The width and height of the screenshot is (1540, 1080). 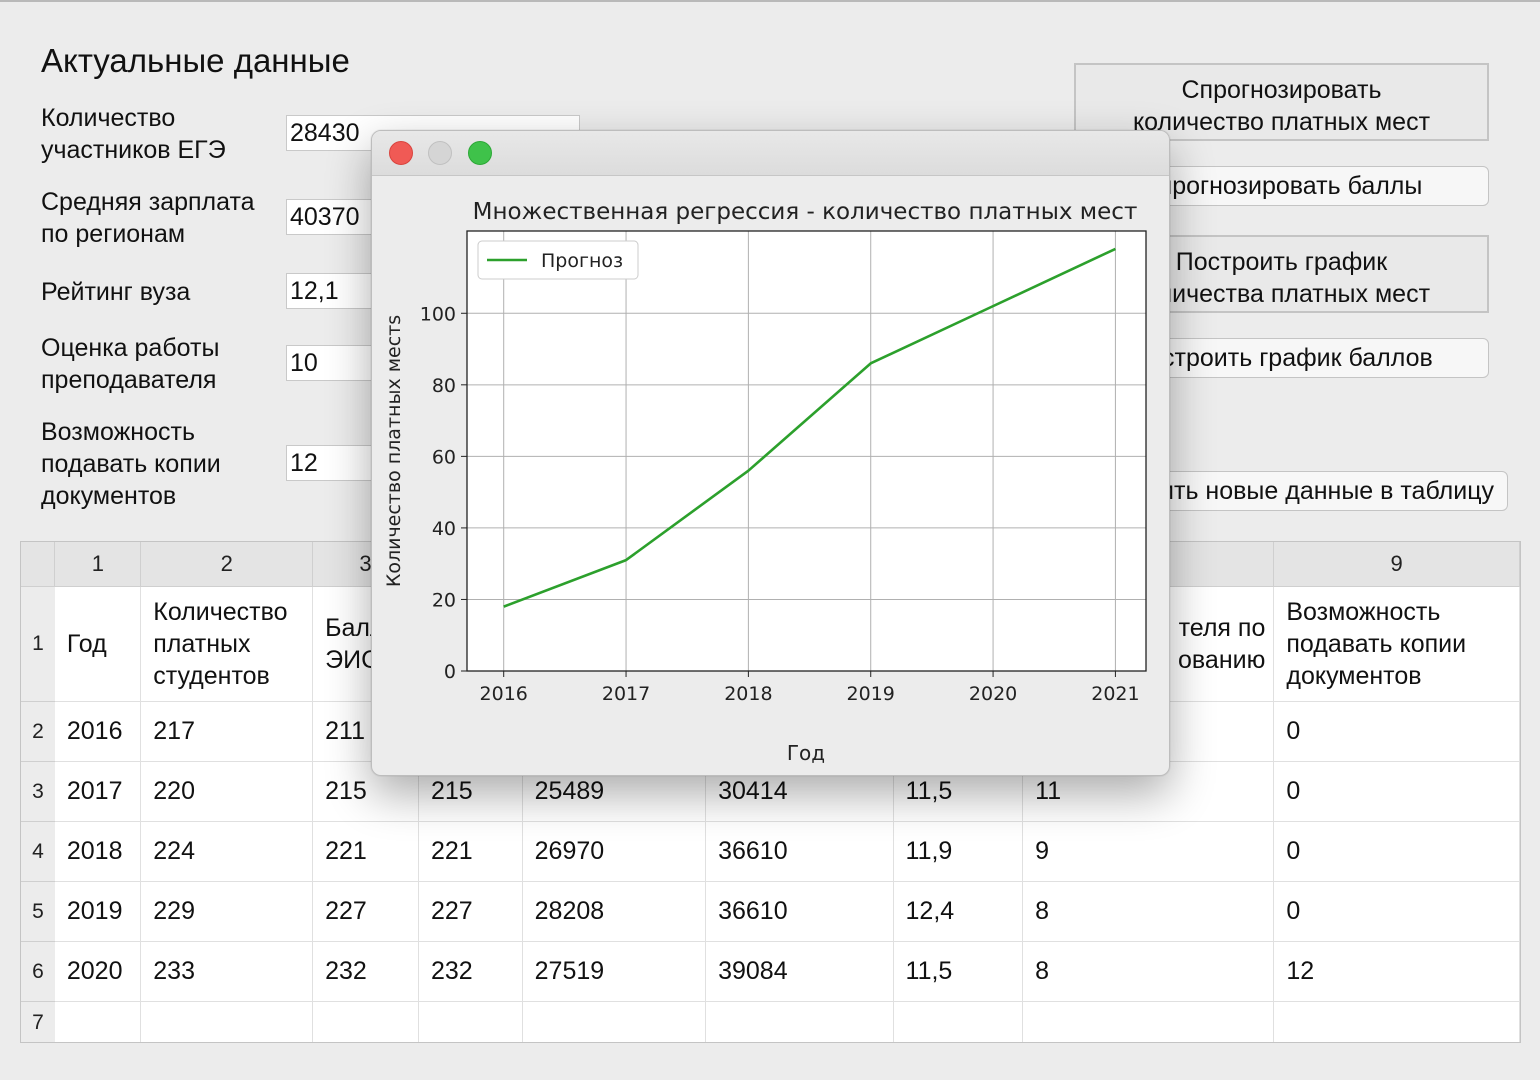 What do you see at coordinates (438, 314) in the screenshot?
I see `chart-tick-label-y: 100` at bounding box center [438, 314].